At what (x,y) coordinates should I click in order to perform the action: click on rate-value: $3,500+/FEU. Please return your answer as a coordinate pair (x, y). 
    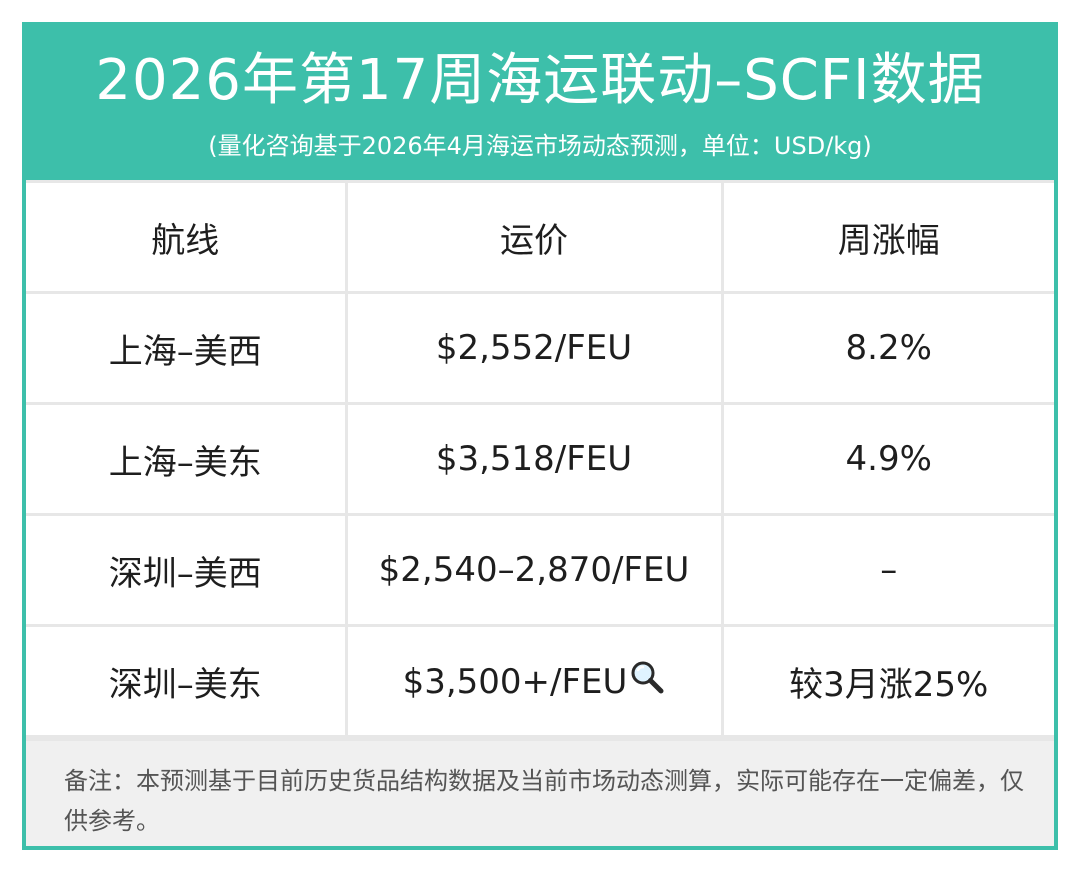
    Looking at the image, I should click on (515, 681).